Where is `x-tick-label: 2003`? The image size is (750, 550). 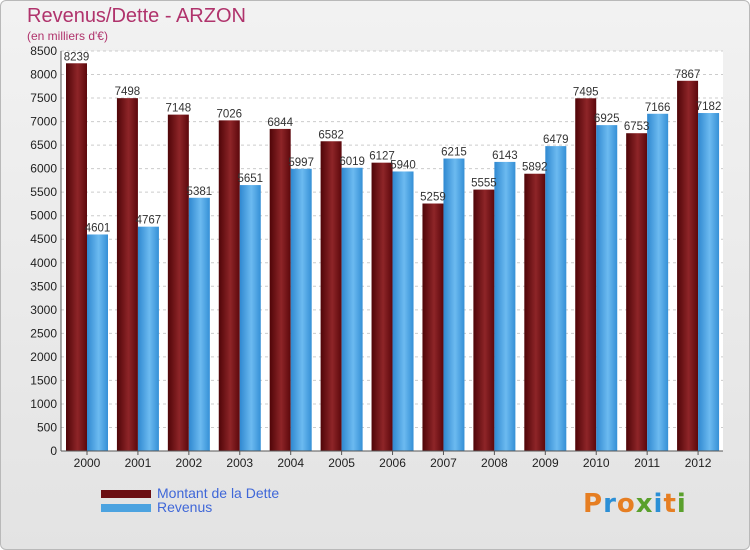
x-tick-label: 2003 is located at coordinates (239, 463).